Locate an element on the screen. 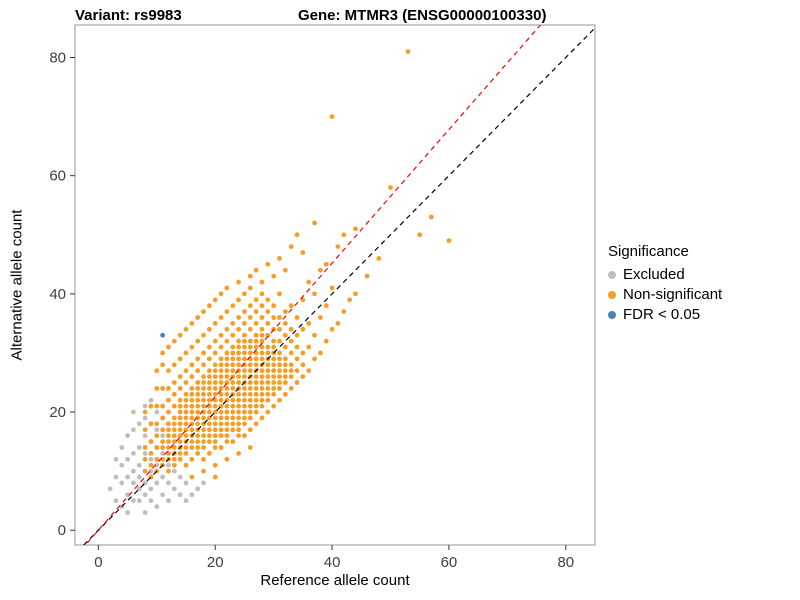  series-excluded is located at coordinates (156, 456).